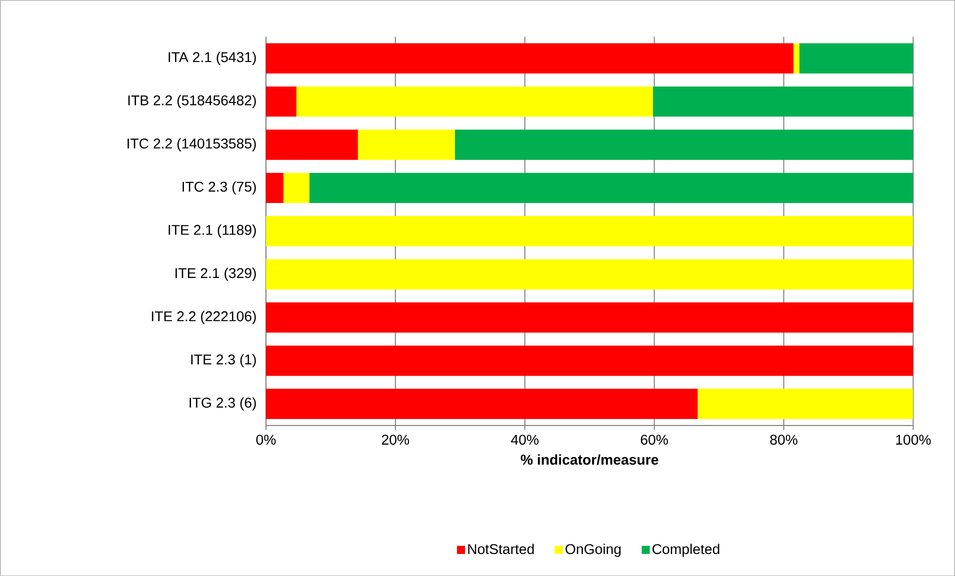 The image size is (955, 576). What do you see at coordinates (266, 439) in the screenshot?
I see `x-tick-label: 0%` at bounding box center [266, 439].